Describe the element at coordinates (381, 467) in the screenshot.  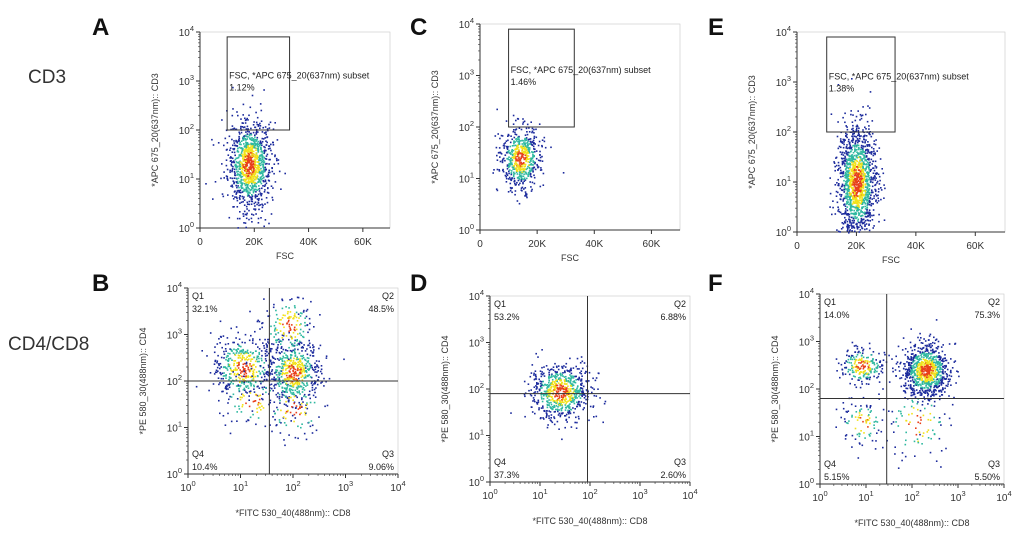
I see `quadrant-q3-percent: 9.06%` at that location.